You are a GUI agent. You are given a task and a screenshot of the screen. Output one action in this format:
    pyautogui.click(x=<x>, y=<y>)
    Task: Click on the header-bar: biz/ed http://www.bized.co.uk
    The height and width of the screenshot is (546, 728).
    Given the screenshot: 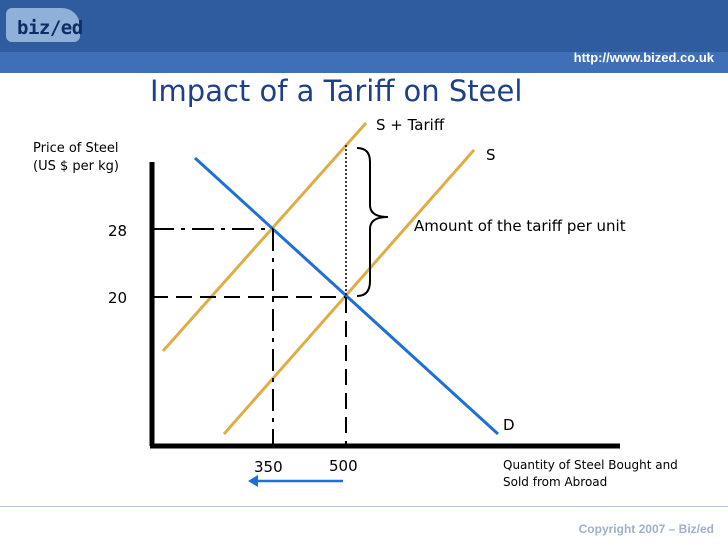 What is the action you would take?
    pyautogui.click(x=364, y=36)
    